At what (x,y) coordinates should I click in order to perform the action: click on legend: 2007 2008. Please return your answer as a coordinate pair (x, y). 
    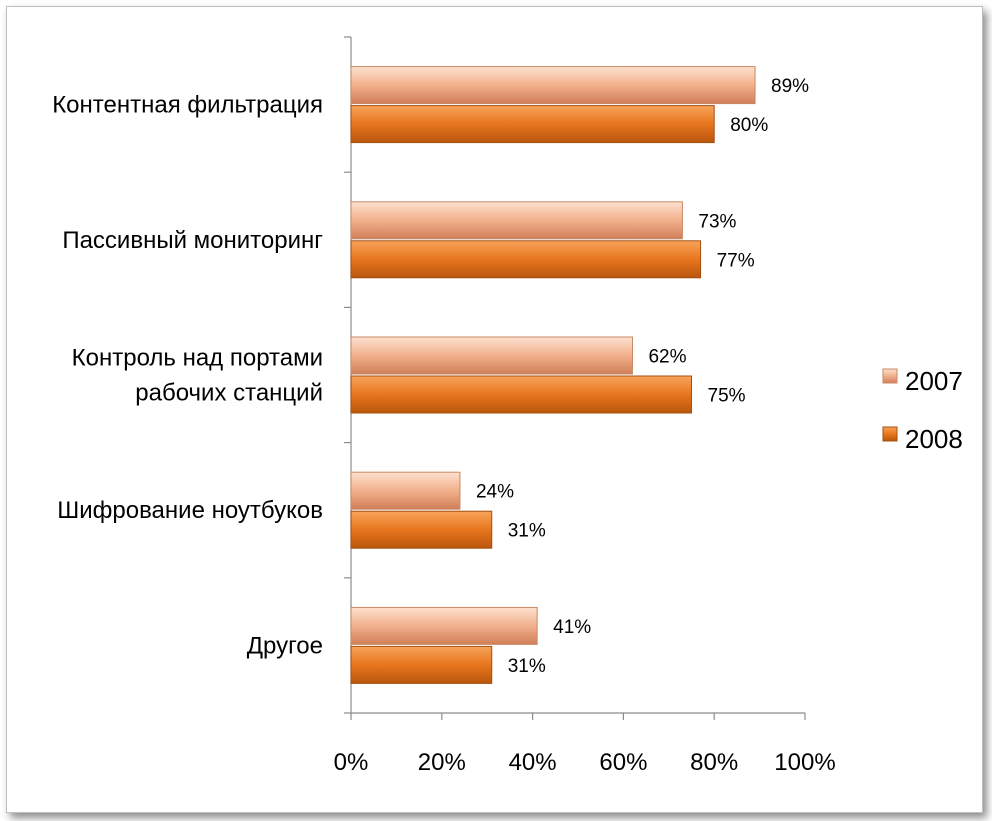
    Looking at the image, I should click on (922, 410).